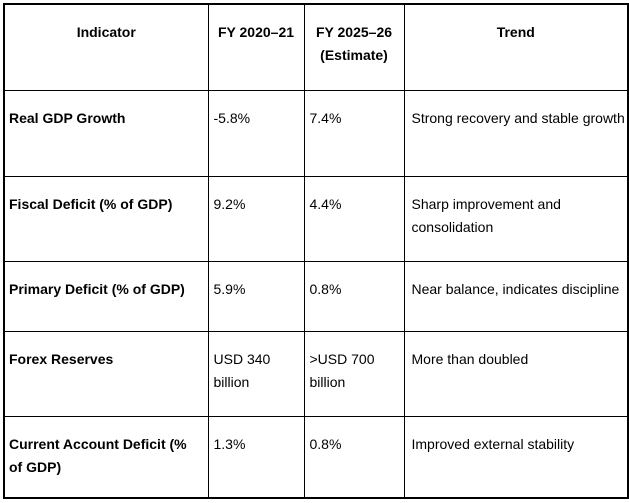  Describe the element at coordinates (516, 133) in the screenshot. I see `cell-trend: Strong recovery and stable growth` at that location.